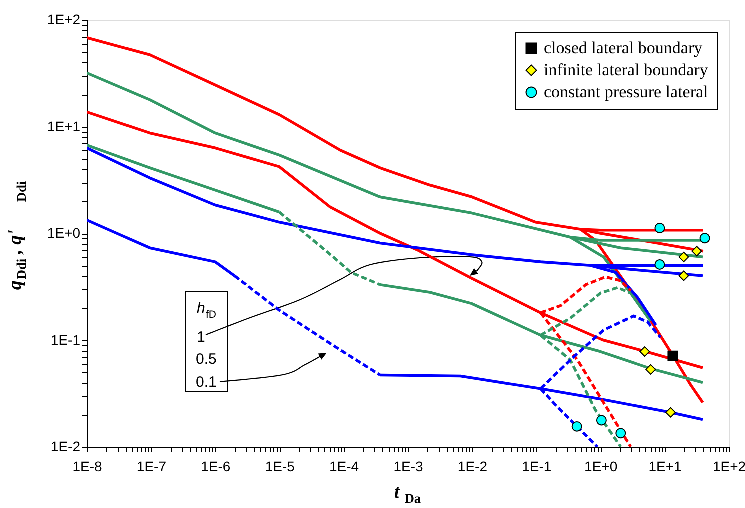  What do you see at coordinates (728, 466) in the screenshot?
I see `x-tick-label: 1E+2` at bounding box center [728, 466].